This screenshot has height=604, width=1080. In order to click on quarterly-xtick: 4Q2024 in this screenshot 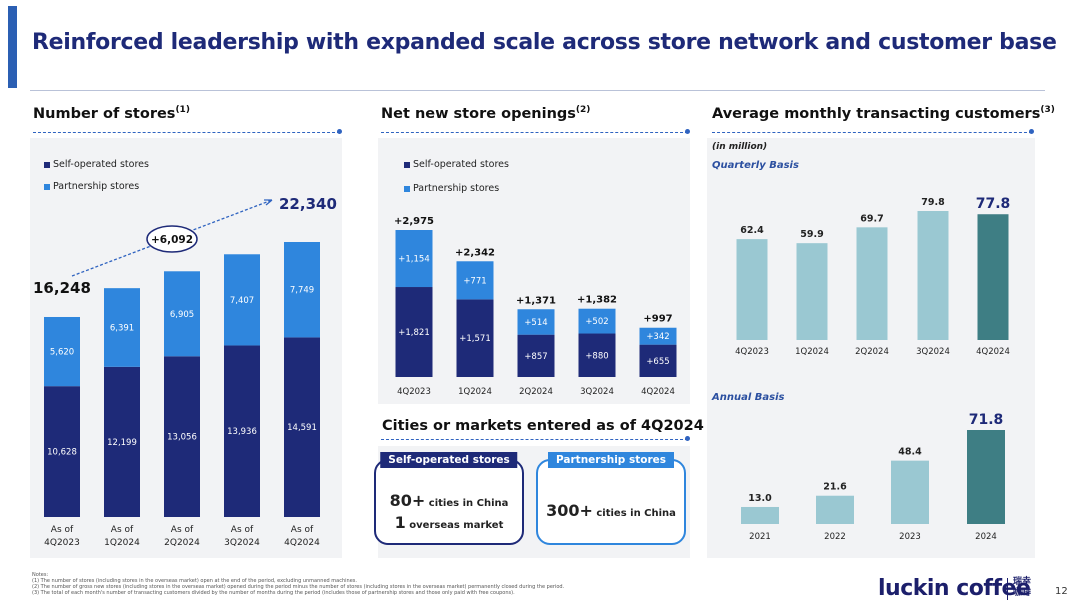, I will do `click(993, 352)`.